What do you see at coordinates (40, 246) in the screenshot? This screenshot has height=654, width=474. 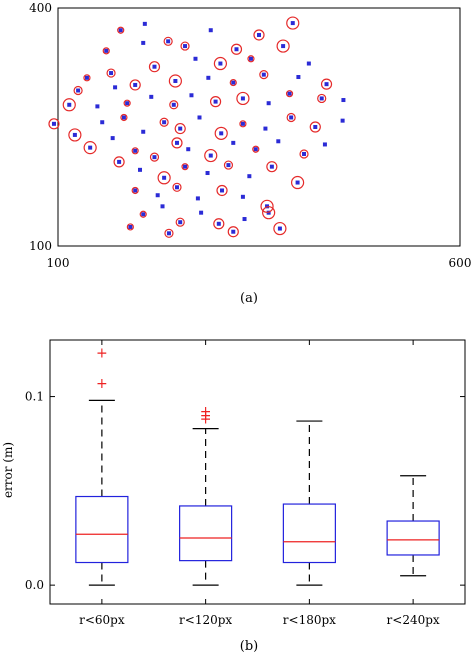 I see `y-tick-label-bottom: 100` at bounding box center [40, 246].